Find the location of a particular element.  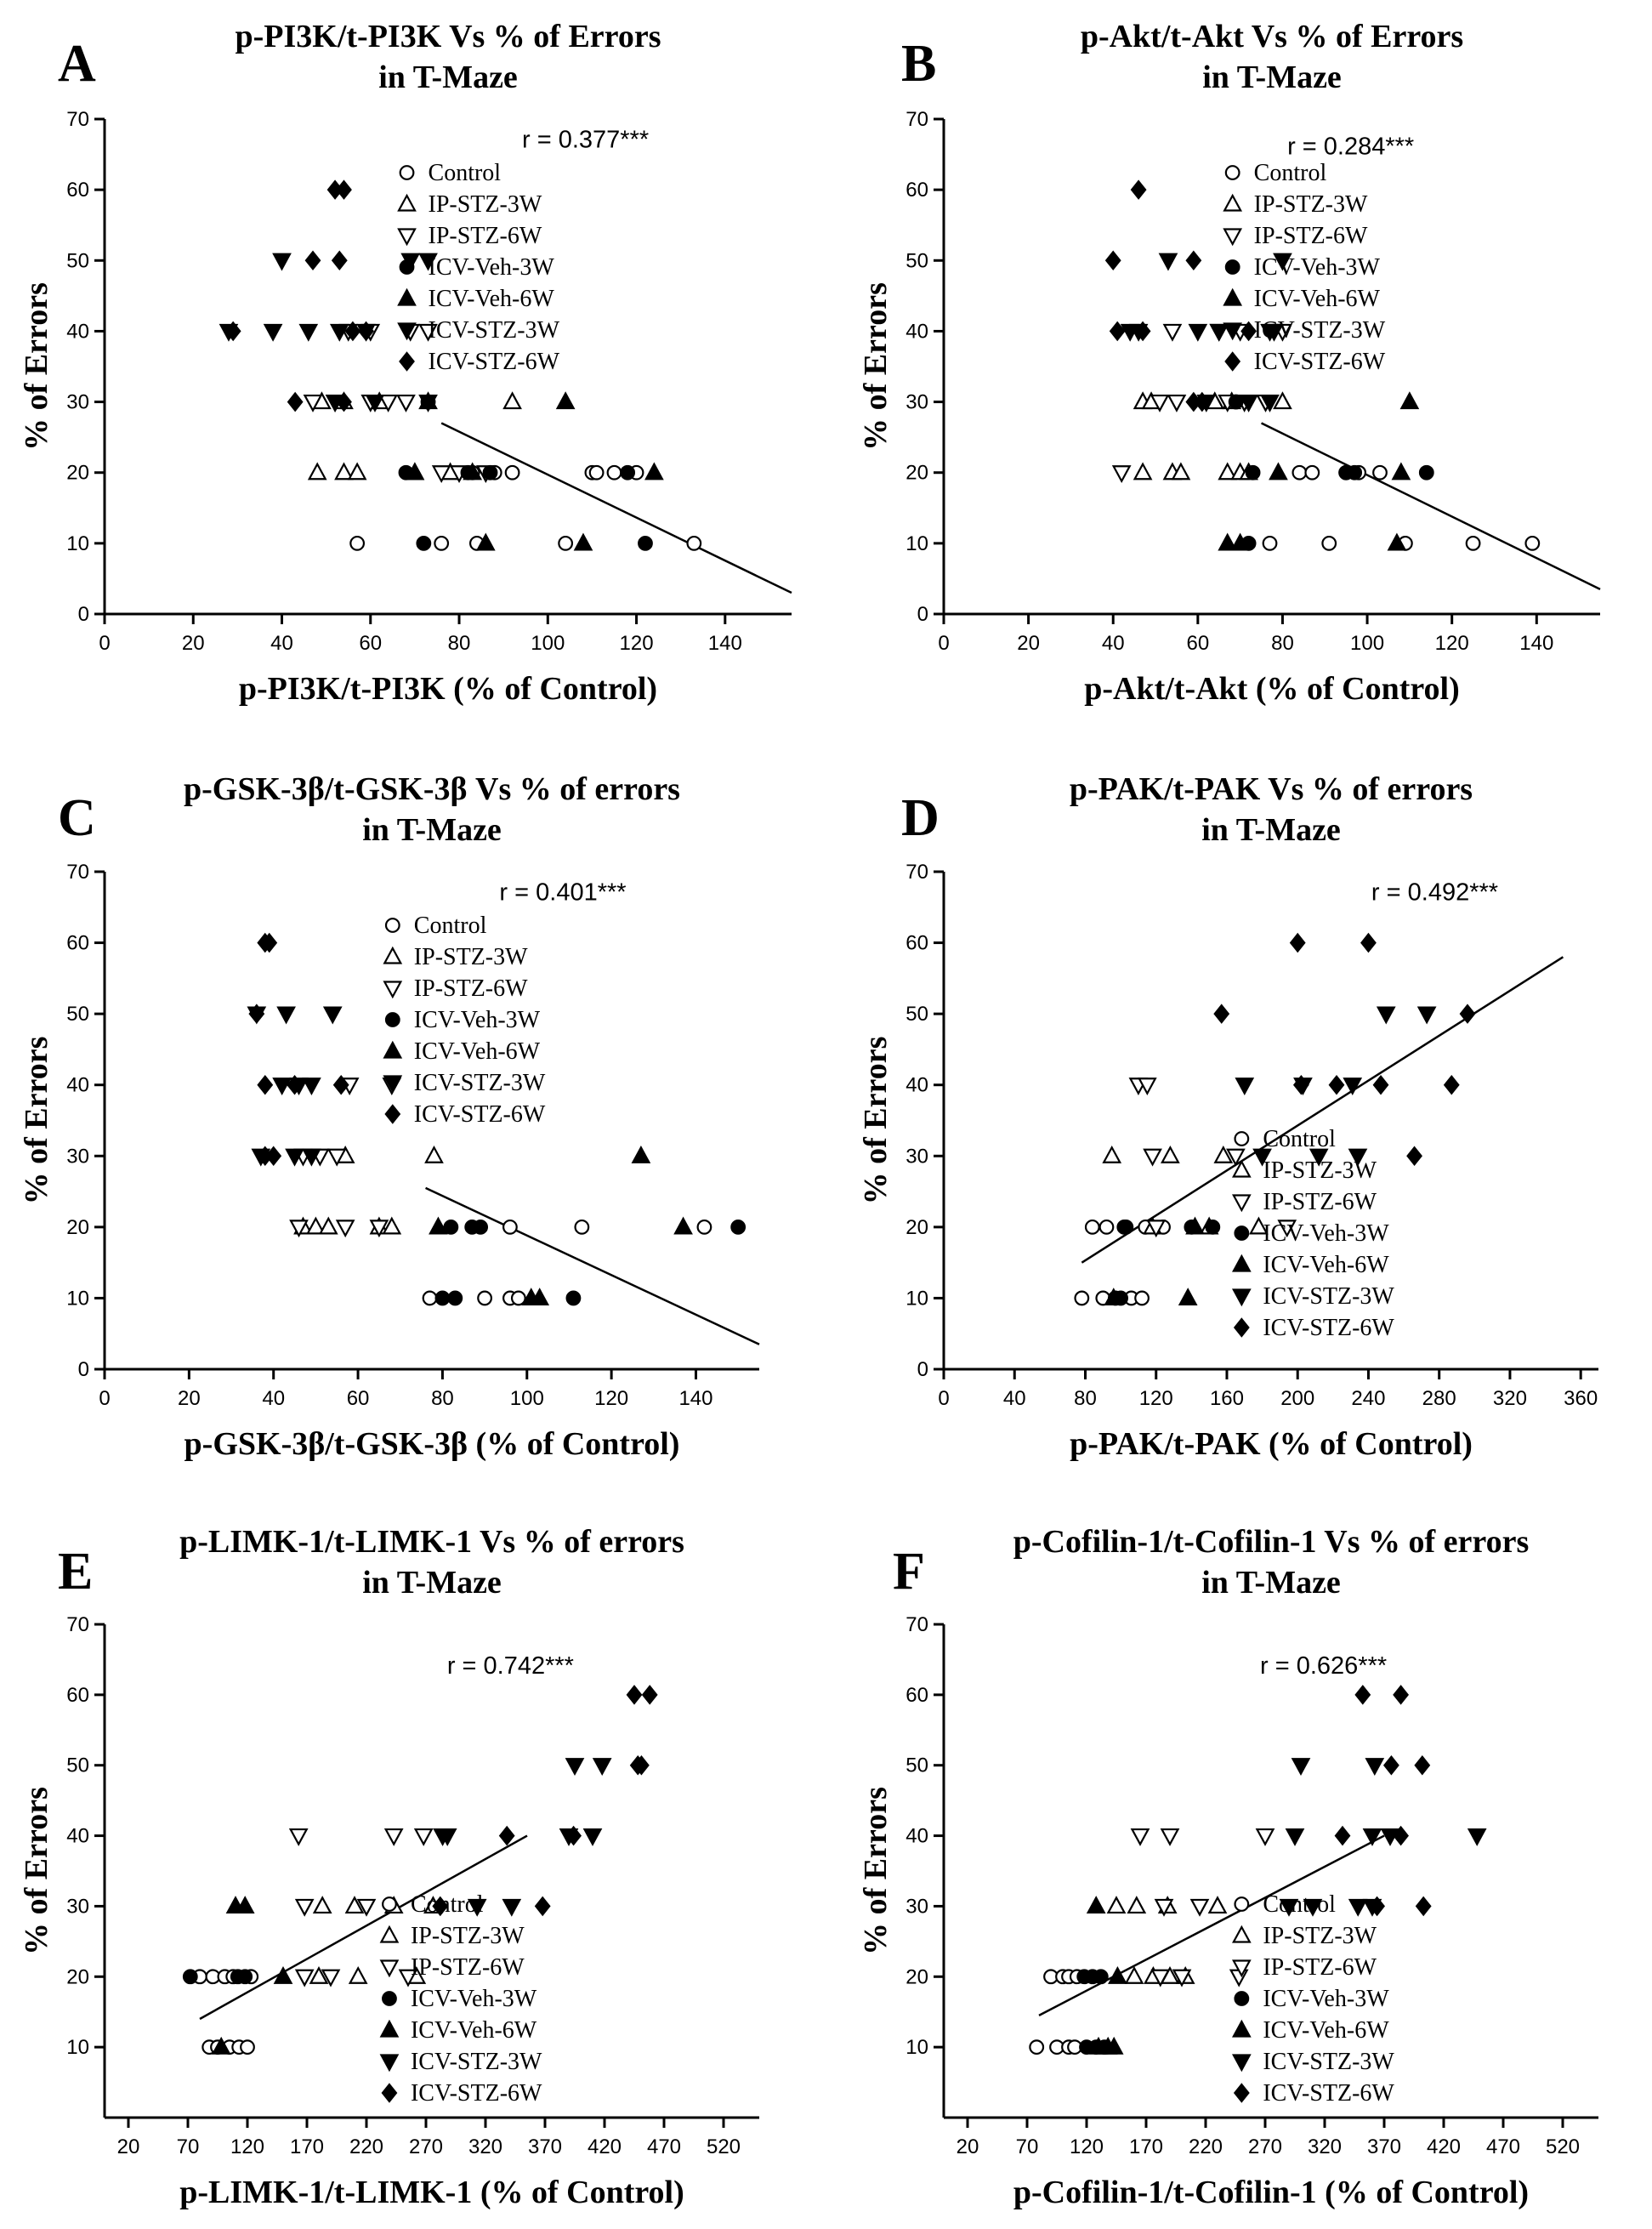

series-icv-veh-6w is located at coordinates (1106, 1975).